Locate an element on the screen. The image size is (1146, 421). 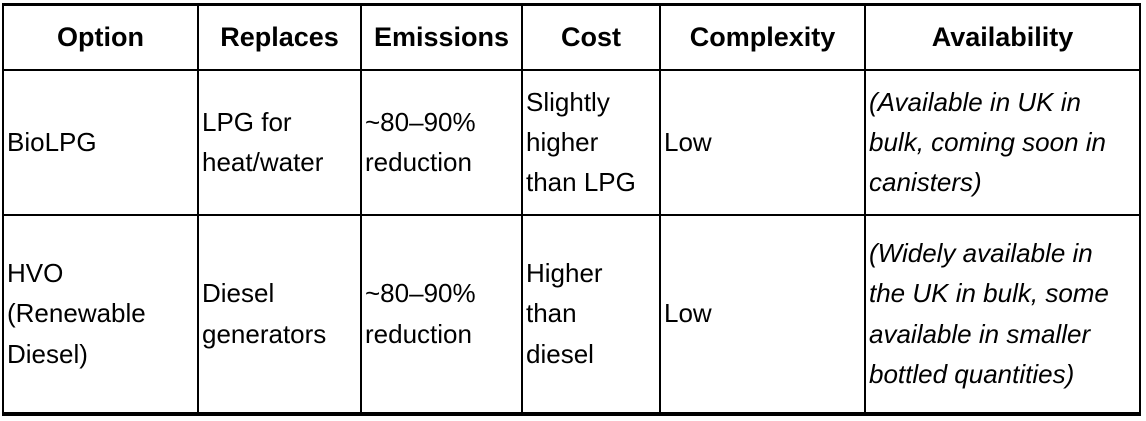
column-header-complexity: Complexity is located at coordinates (762, 37).